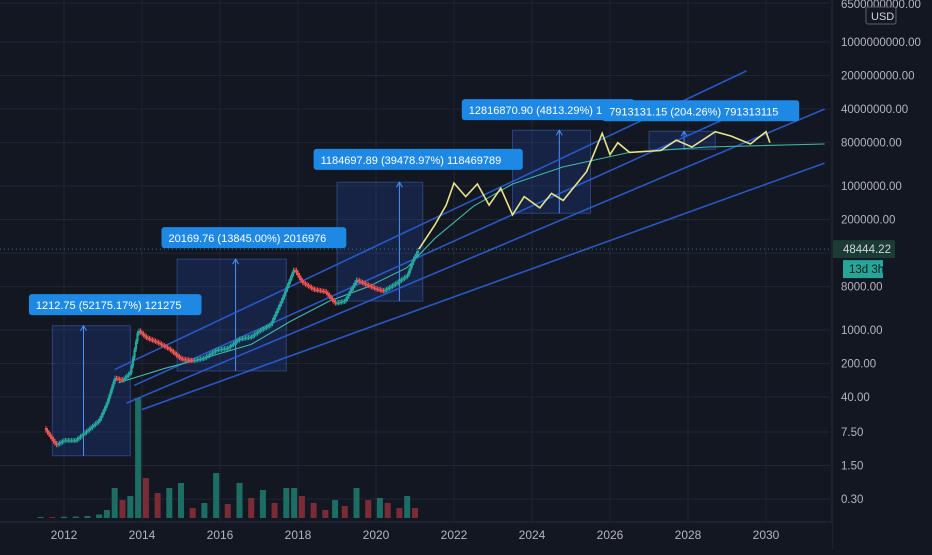 Image resolution: width=932 pixels, height=555 pixels. Describe the element at coordinates (881, 15) in the screenshot. I see `currency-badge` at that location.